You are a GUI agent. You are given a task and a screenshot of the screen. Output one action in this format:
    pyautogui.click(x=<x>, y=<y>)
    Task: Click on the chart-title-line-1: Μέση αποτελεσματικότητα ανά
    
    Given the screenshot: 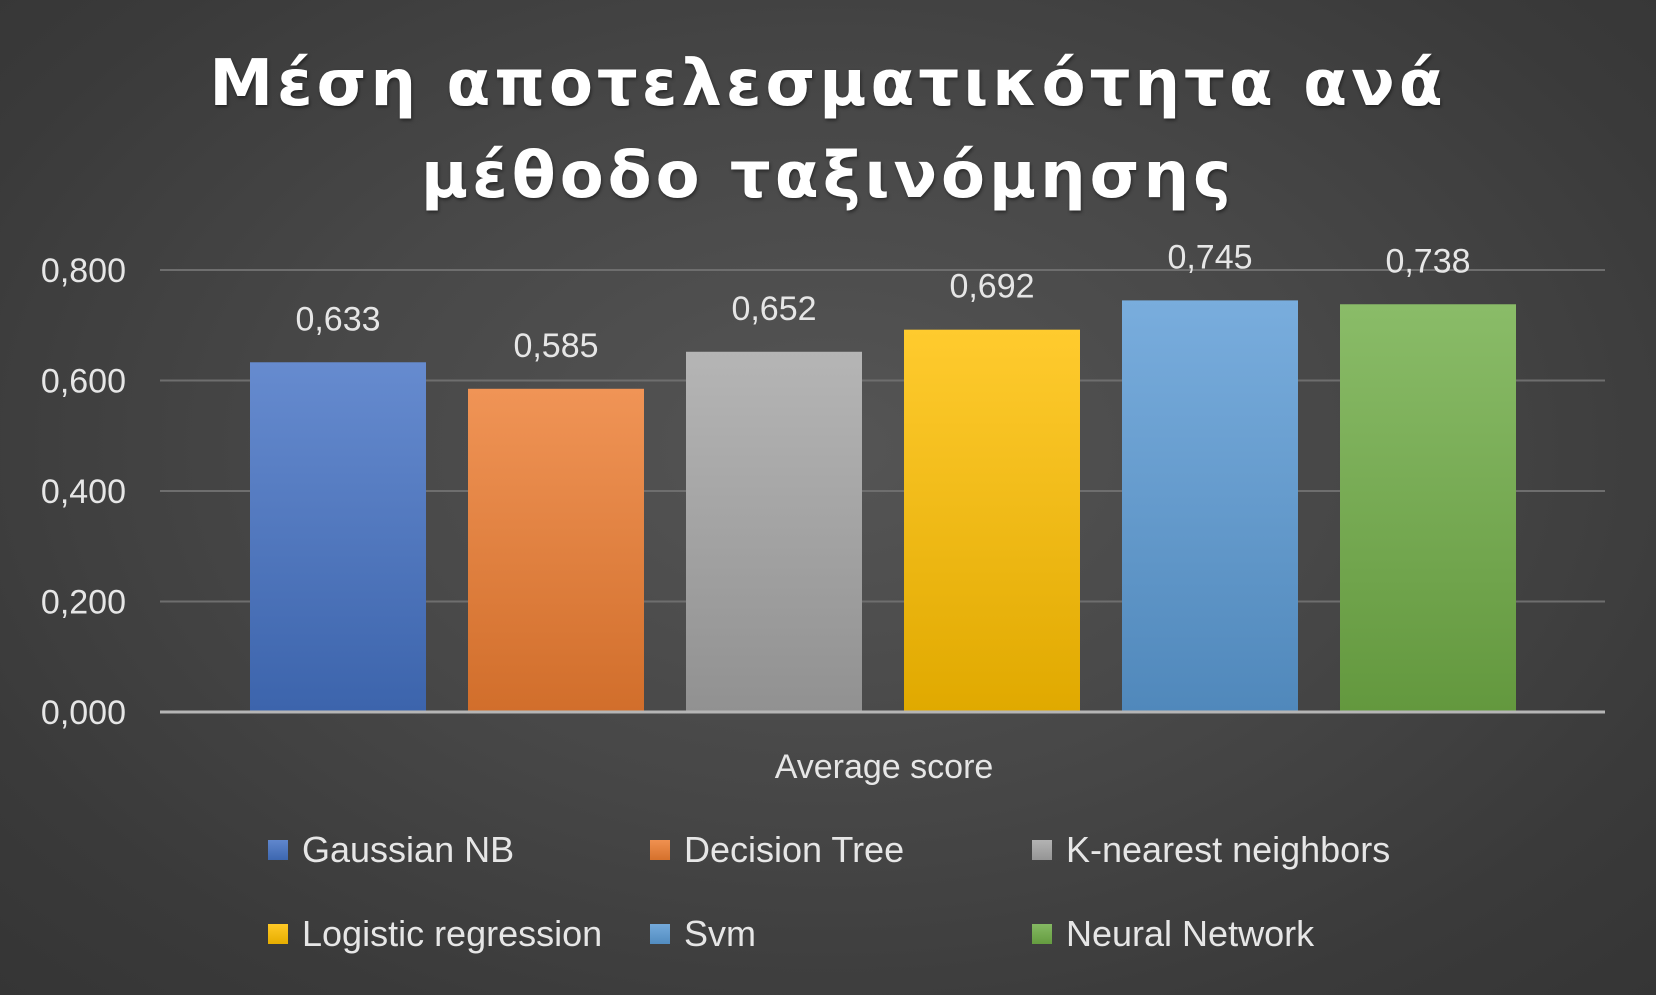 What is the action you would take?
    pyautogui.click(x=828, y=84)
    